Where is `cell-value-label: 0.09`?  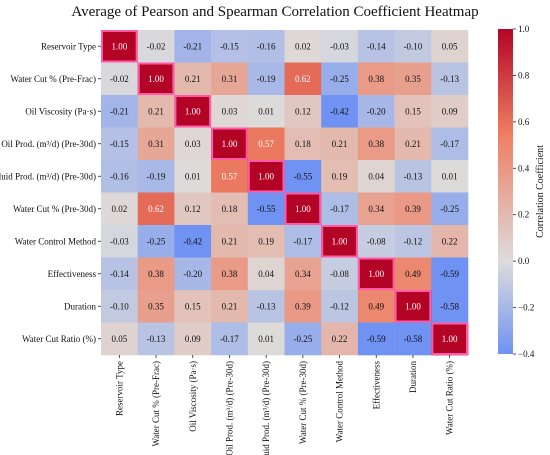 cell-value-label: 0.09 is located at coordinates (450, 111).